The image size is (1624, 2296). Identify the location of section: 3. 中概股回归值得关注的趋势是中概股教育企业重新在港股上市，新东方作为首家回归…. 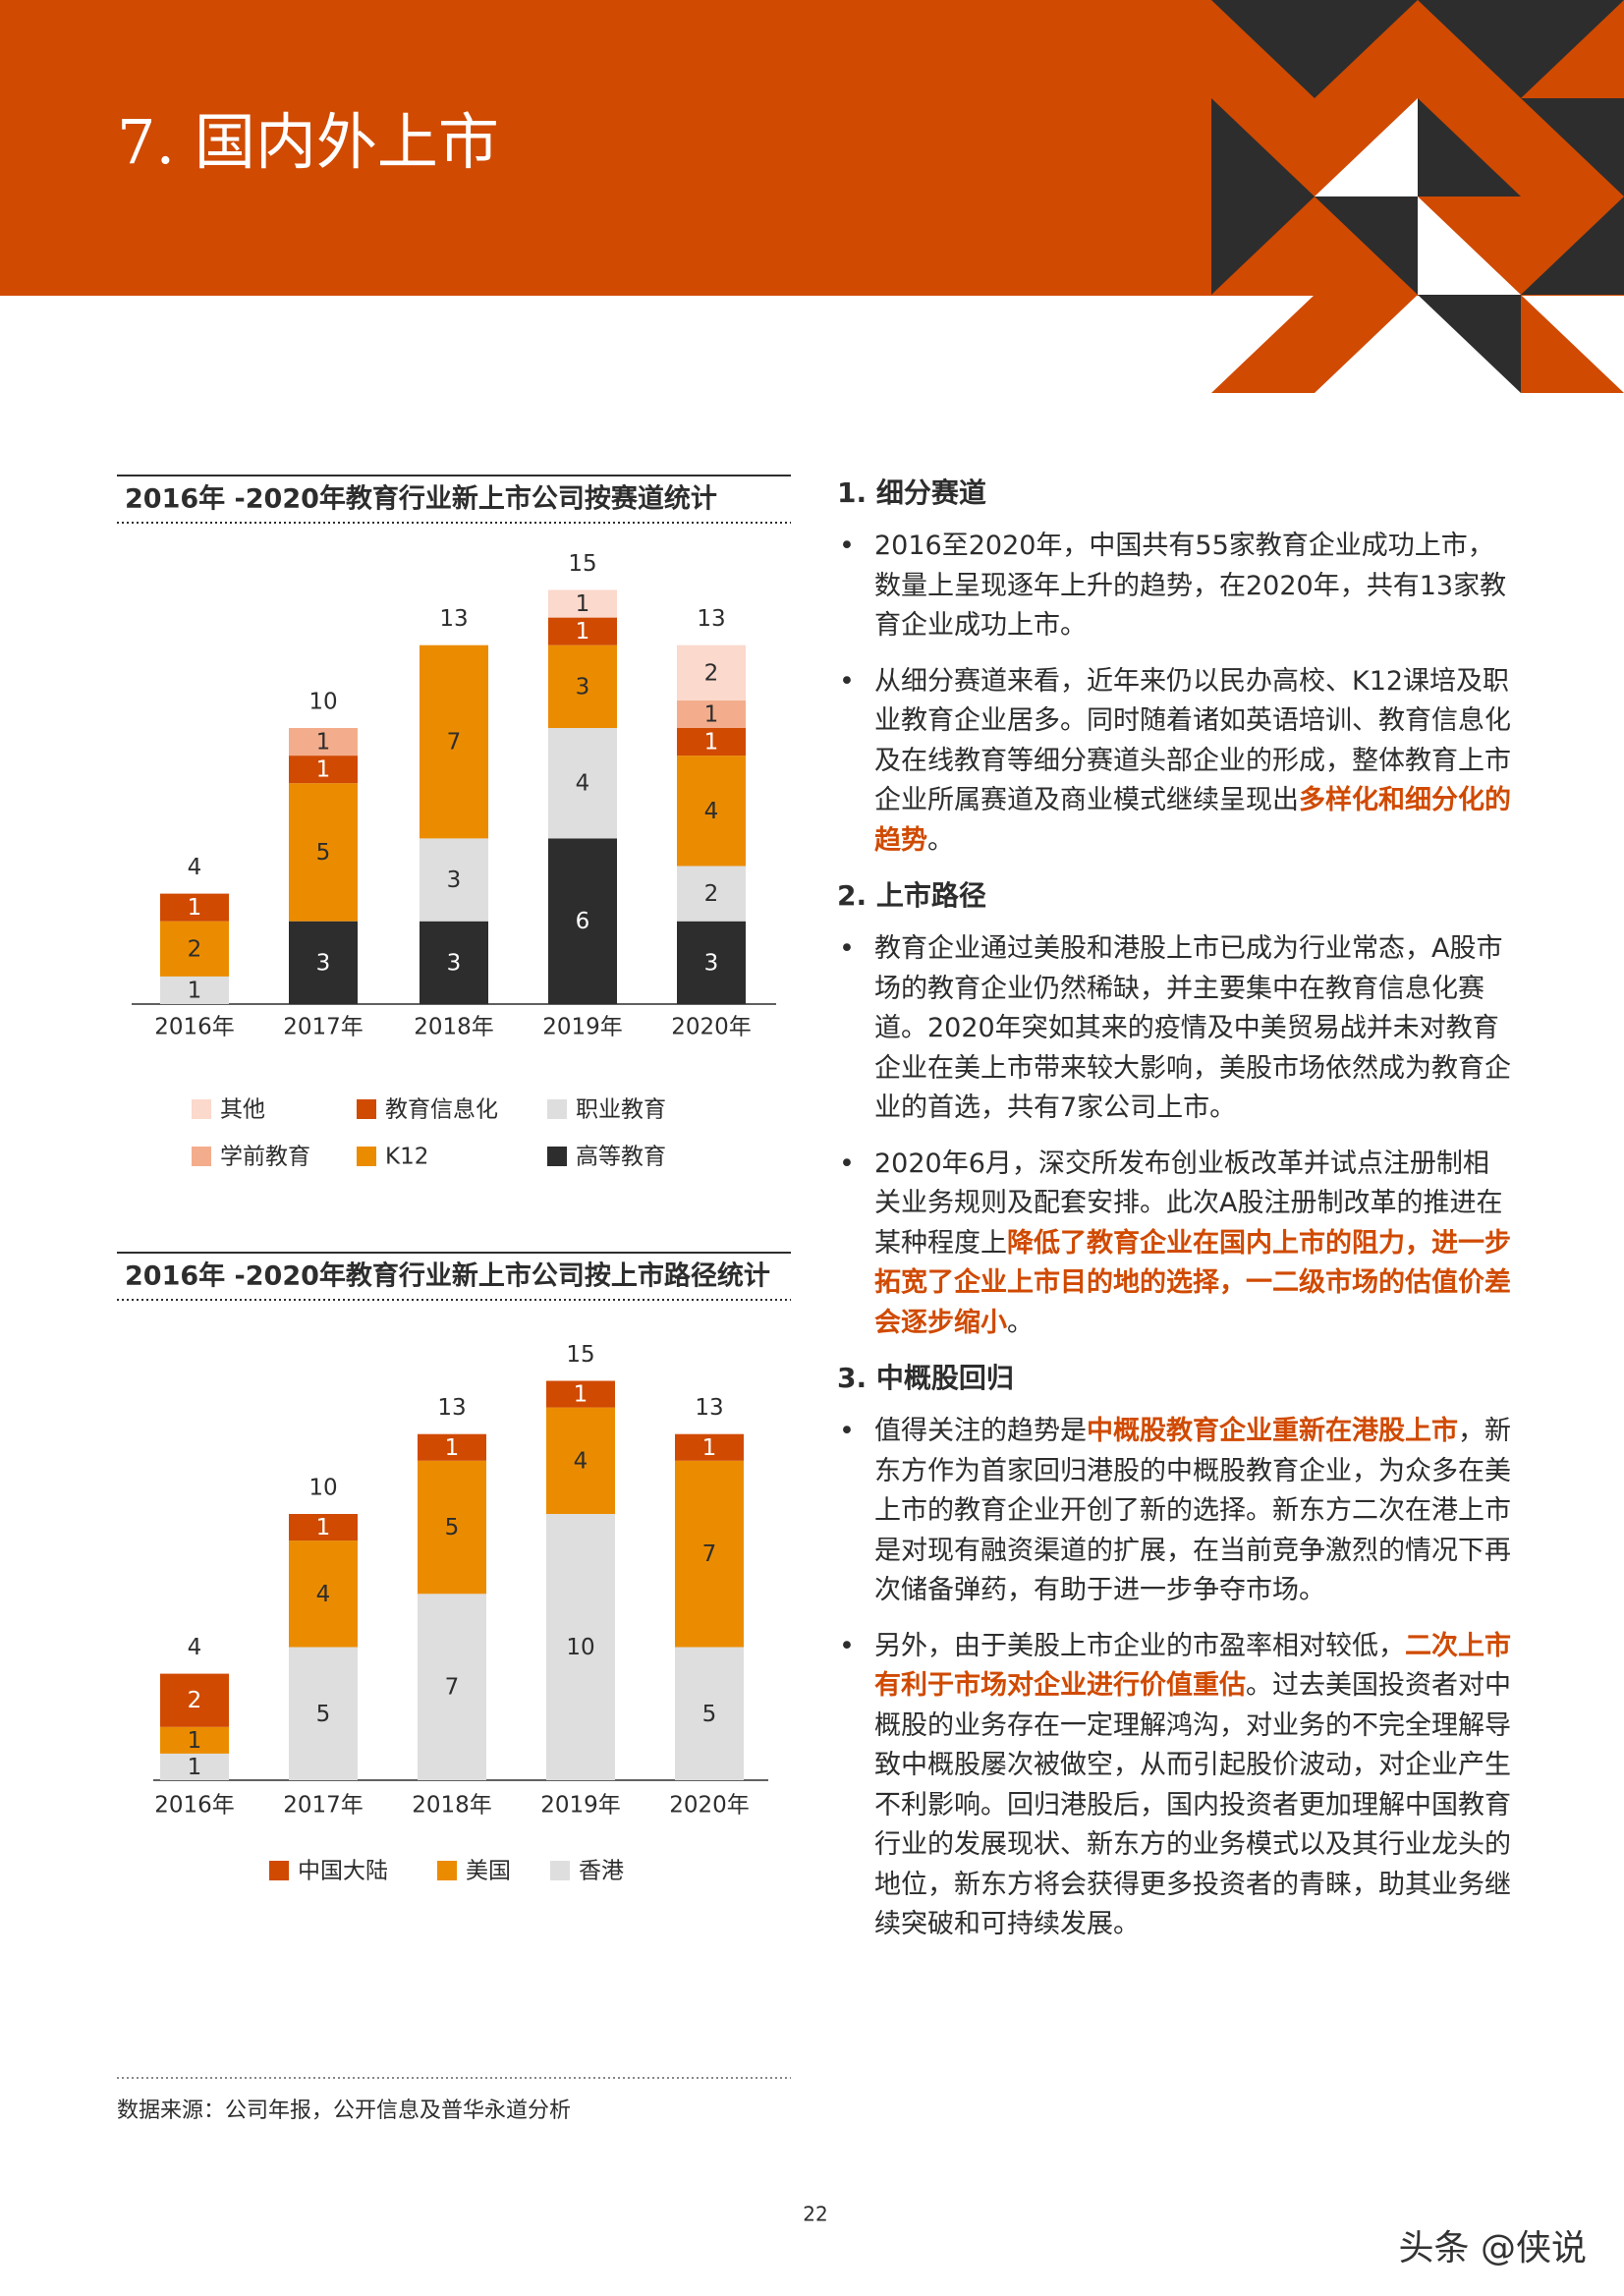
(1176, 1652).